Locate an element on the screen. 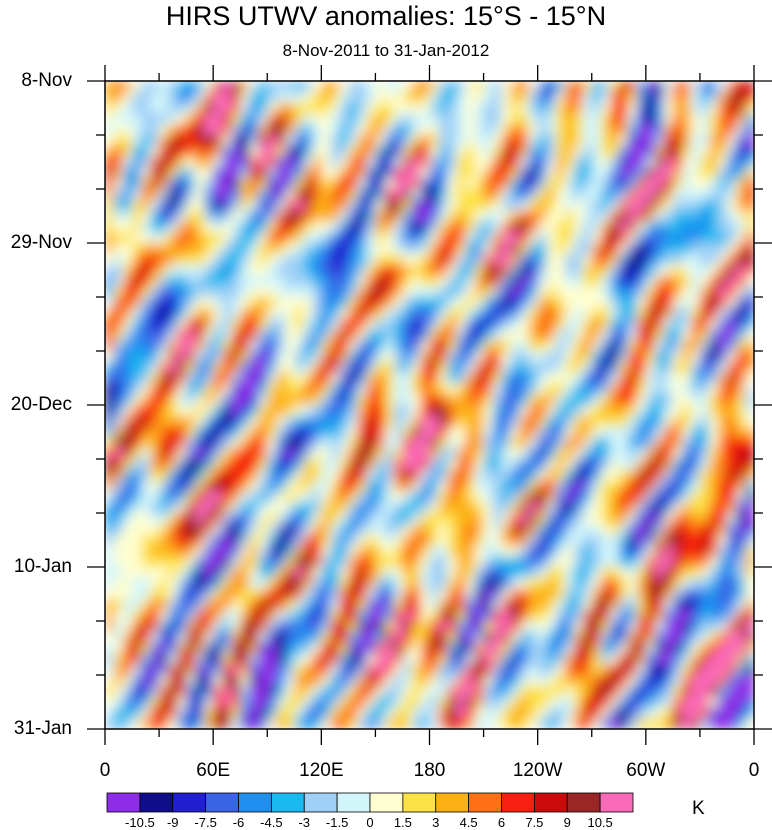 The width and height of the screenshot is (772, 830). x-tick-label: 120W is located at coordinates (537, 770).